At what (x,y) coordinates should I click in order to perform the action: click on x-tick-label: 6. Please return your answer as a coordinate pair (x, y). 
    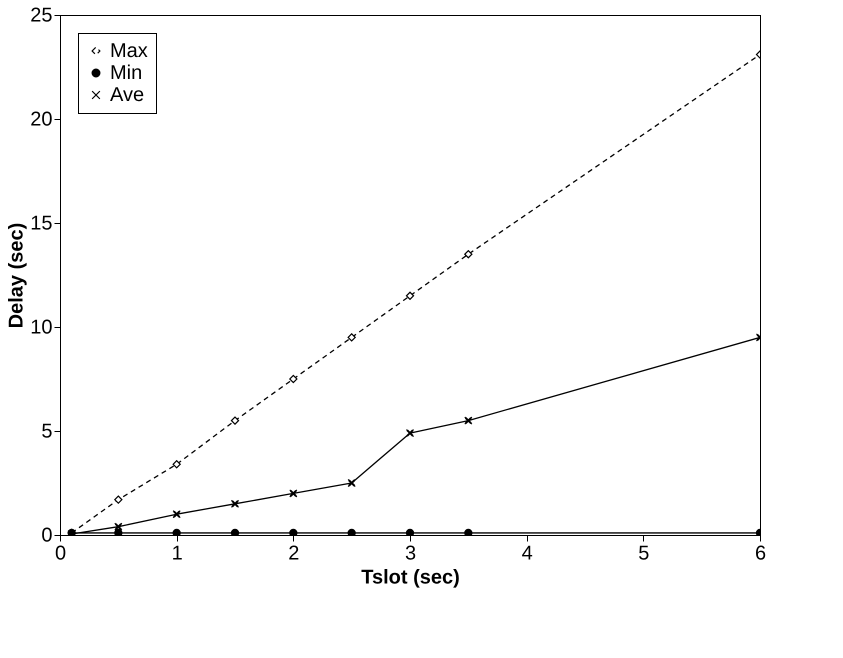
    Looking at the image, I should click on (760, 553).